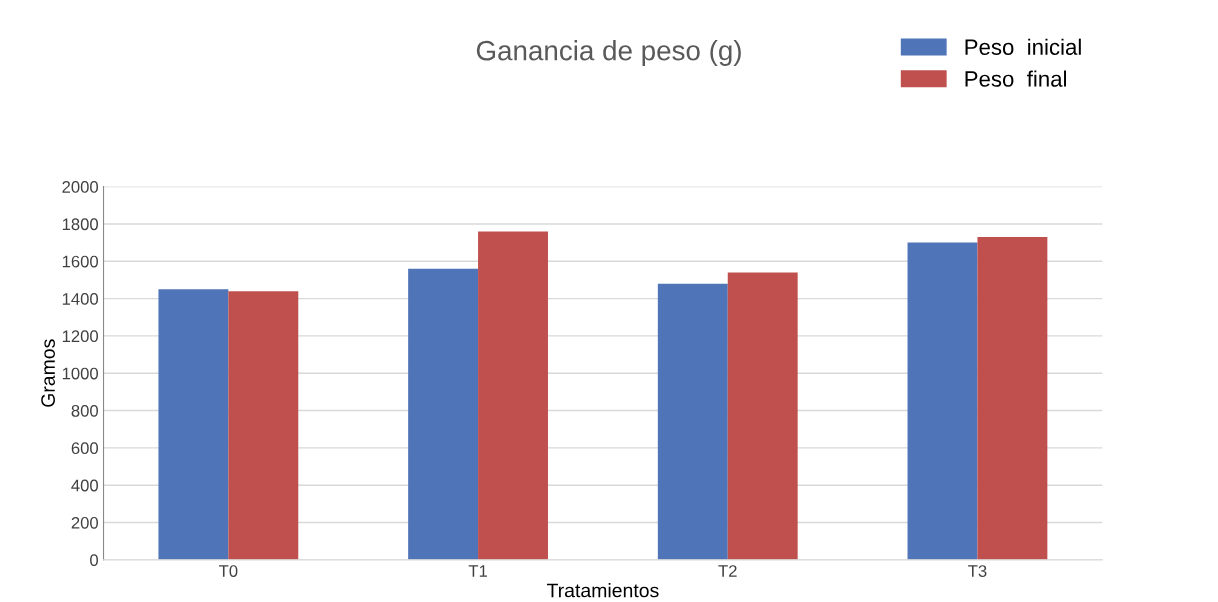  Describe the element at coordinates (228, 571) in the screenshot. I see `x-tick-label: T0` at that location.